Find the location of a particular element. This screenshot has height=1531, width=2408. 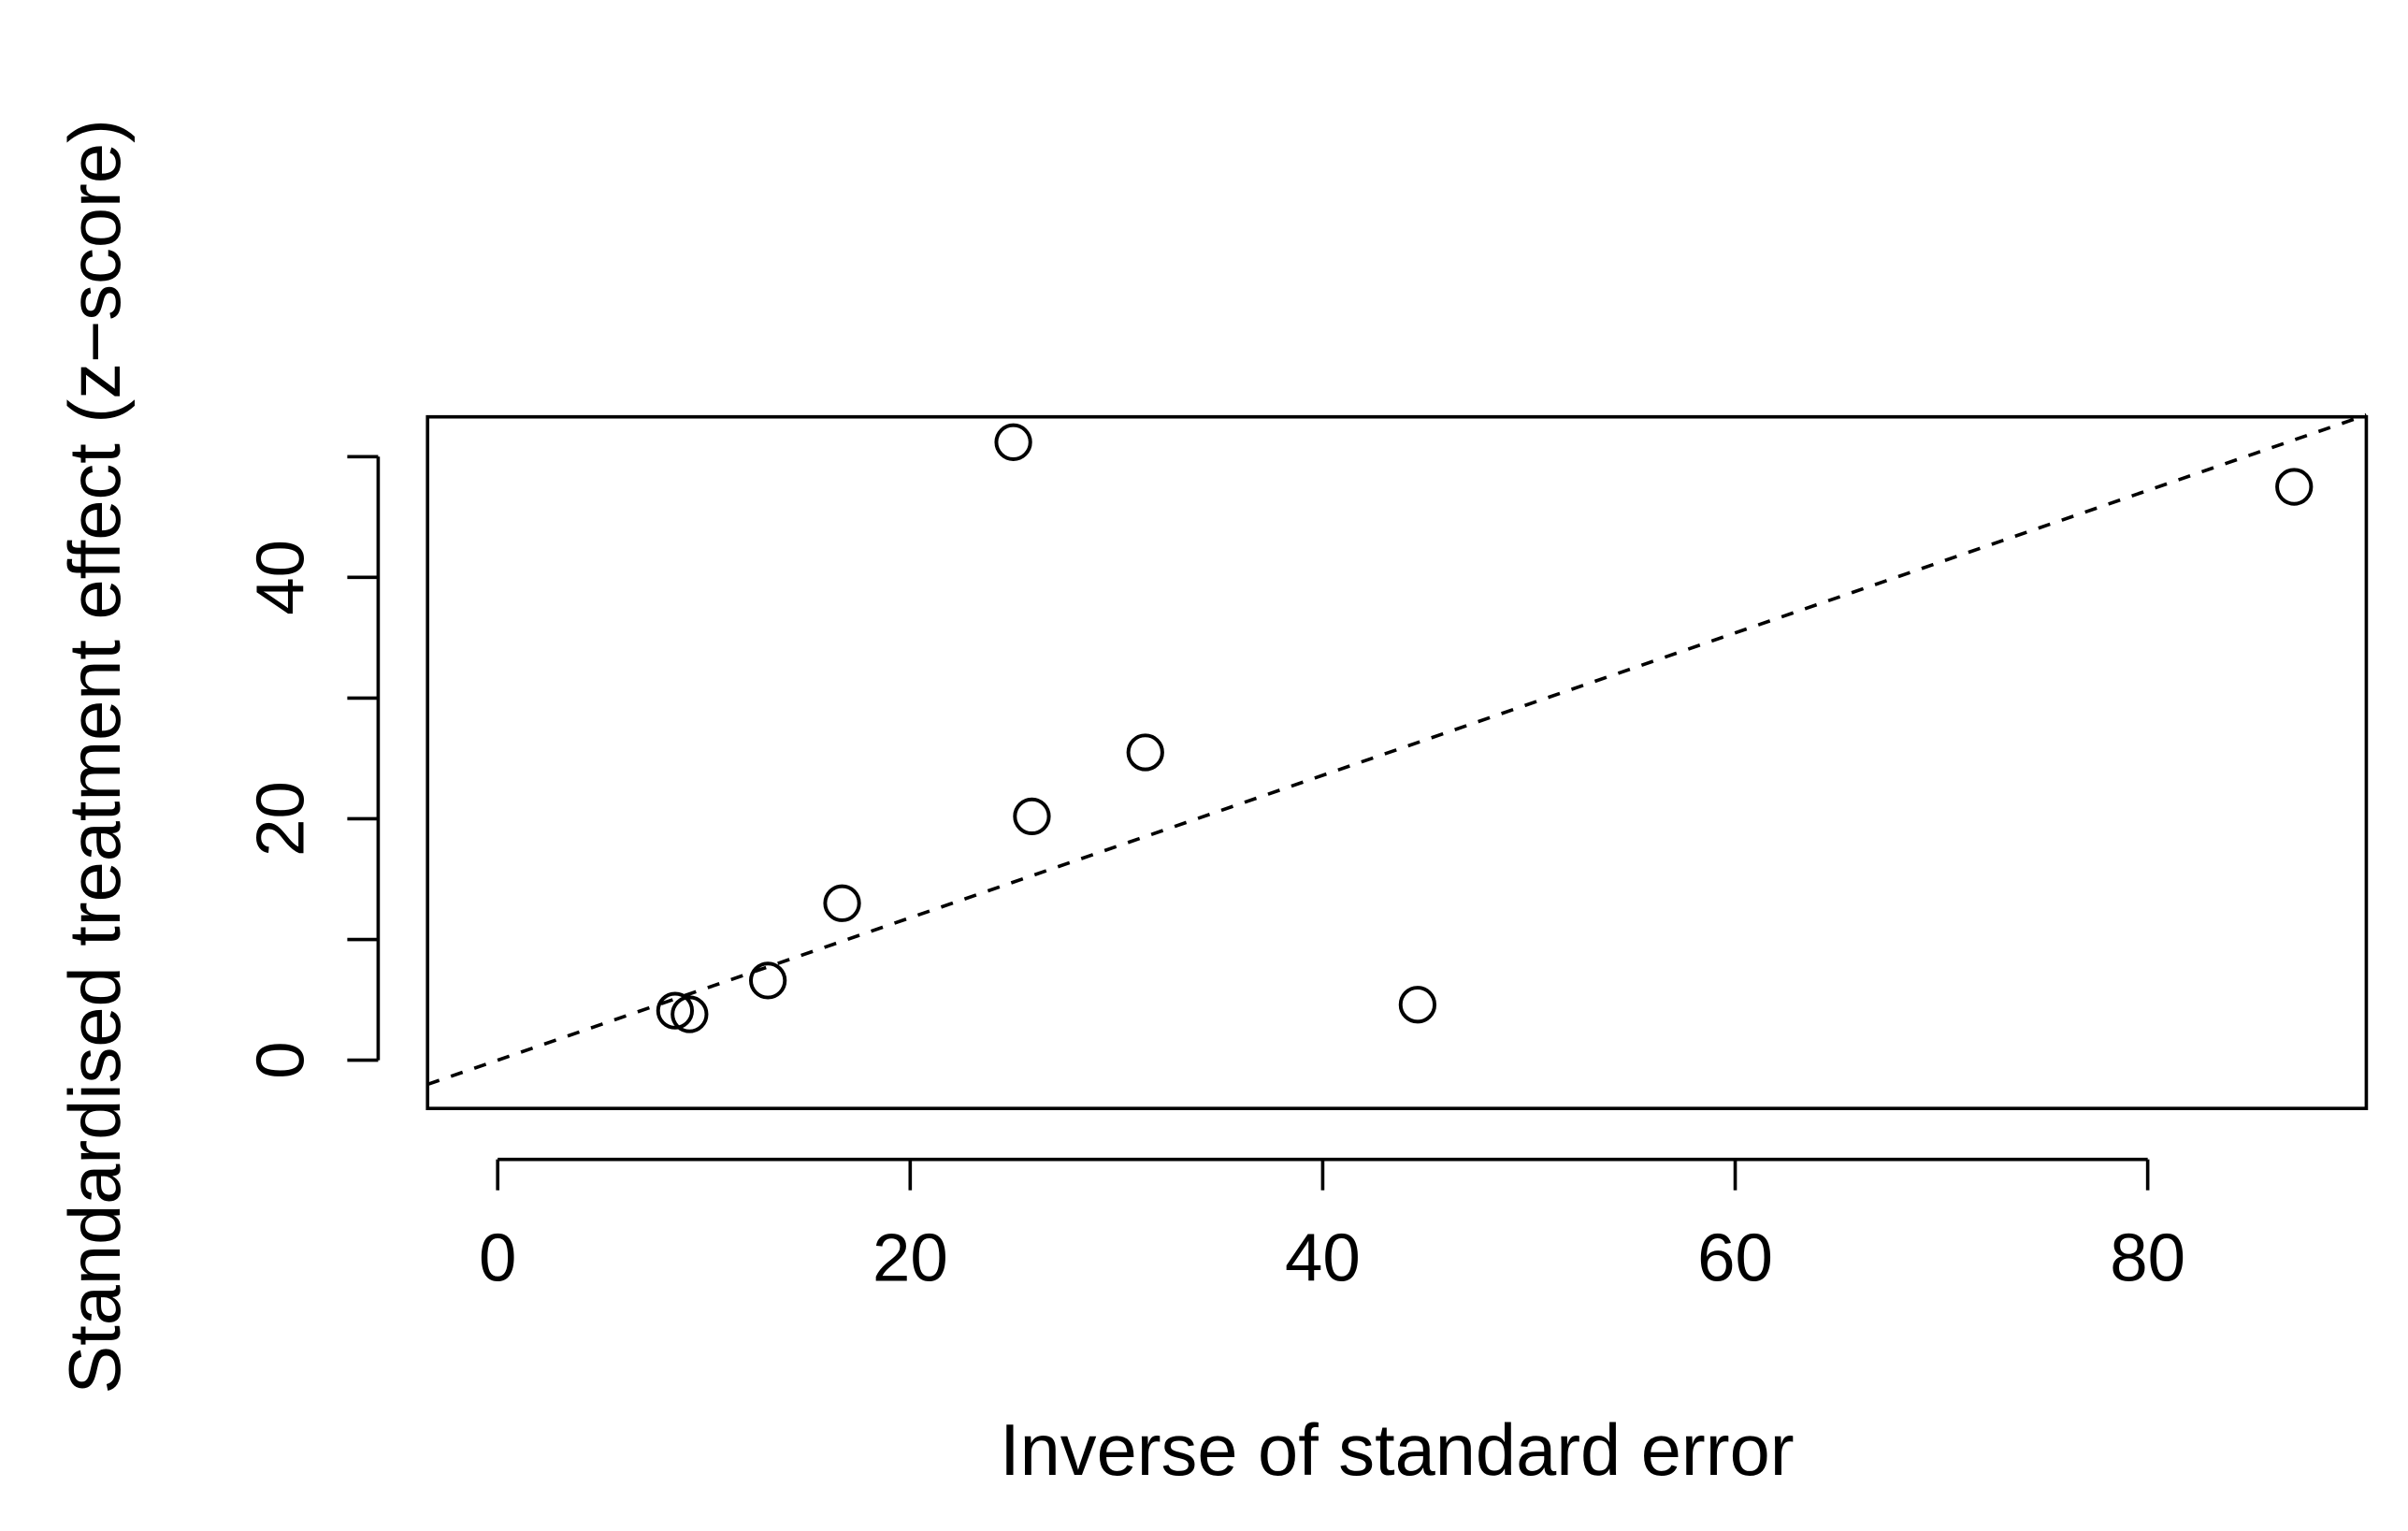

x-tick-label: 80 is located at coordinates (2147, 1257).